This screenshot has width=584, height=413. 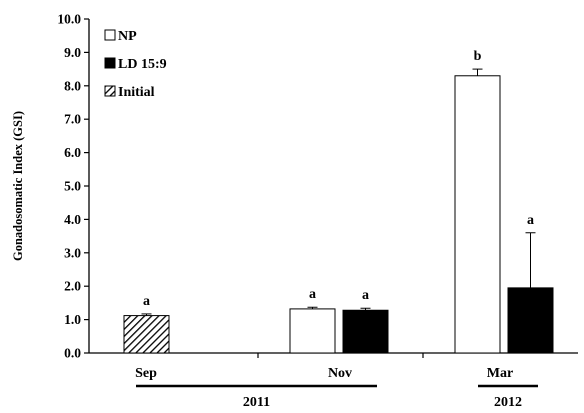 What do you see at coordinates (72, 119) in the screenshot?
I see `y-tick-label: 7.0` at bounding box center [72, 119].